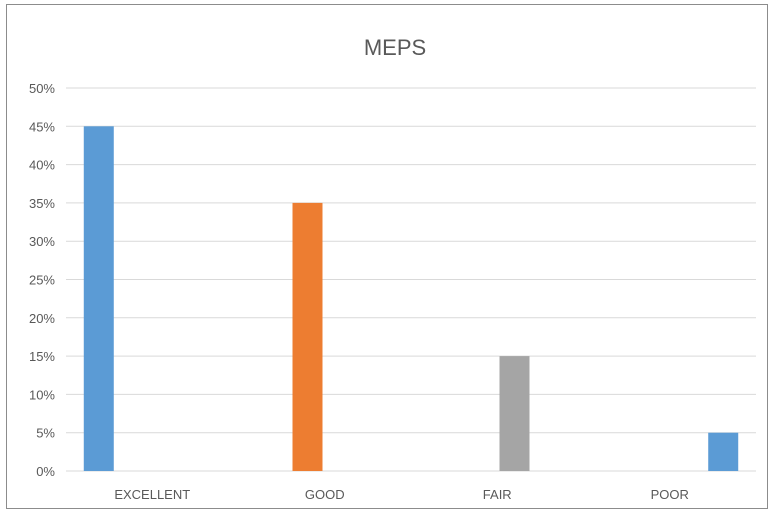 The height and width of the screenshot is (513, 771). Describe the element at coordinates (395, 47) in the screenshot. I see `chart-title: MEPS` at that location.